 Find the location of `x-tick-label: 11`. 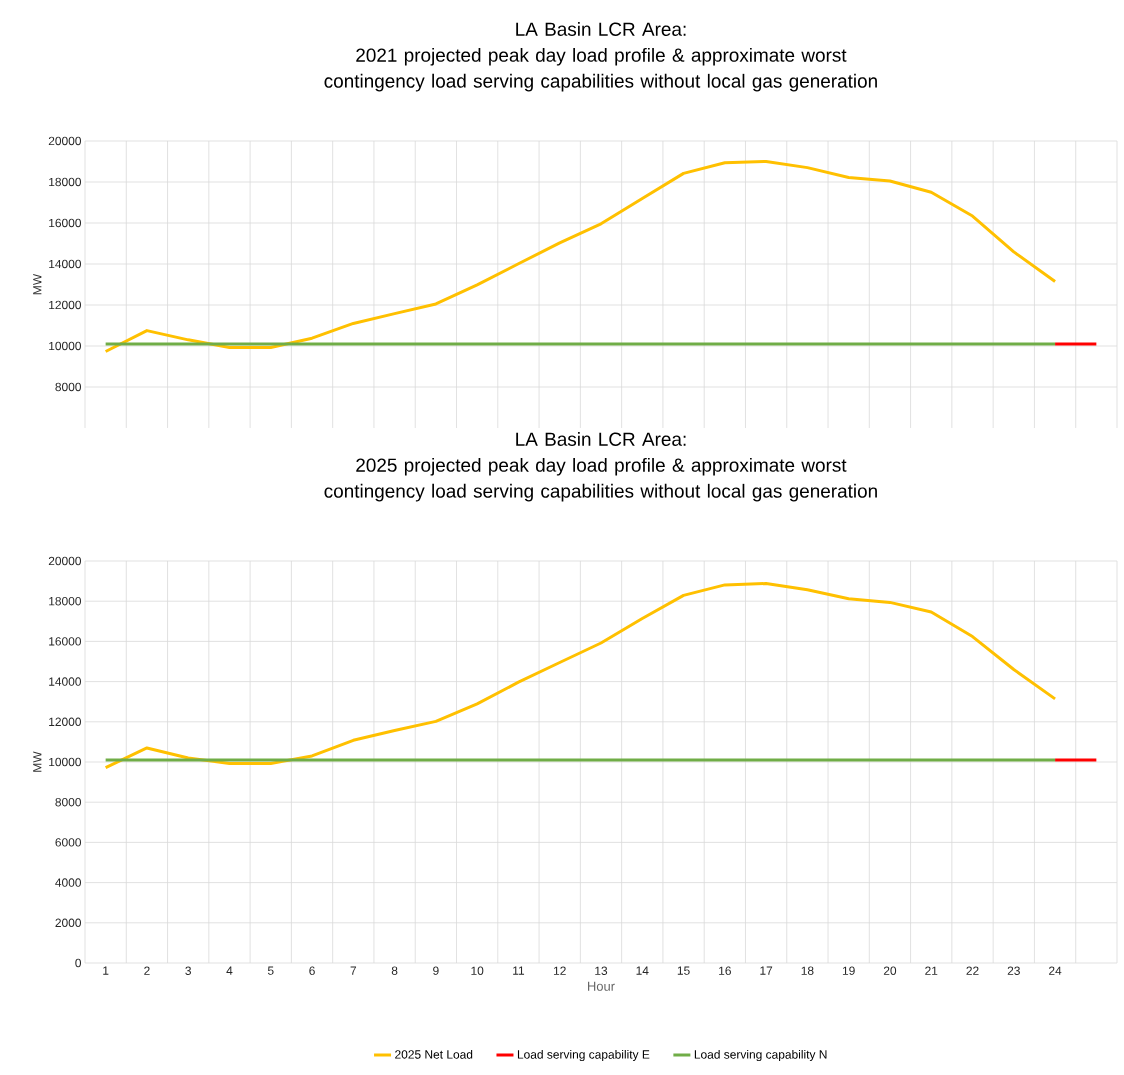

x-tick-label: 11 is located at coordinates (519, 970).